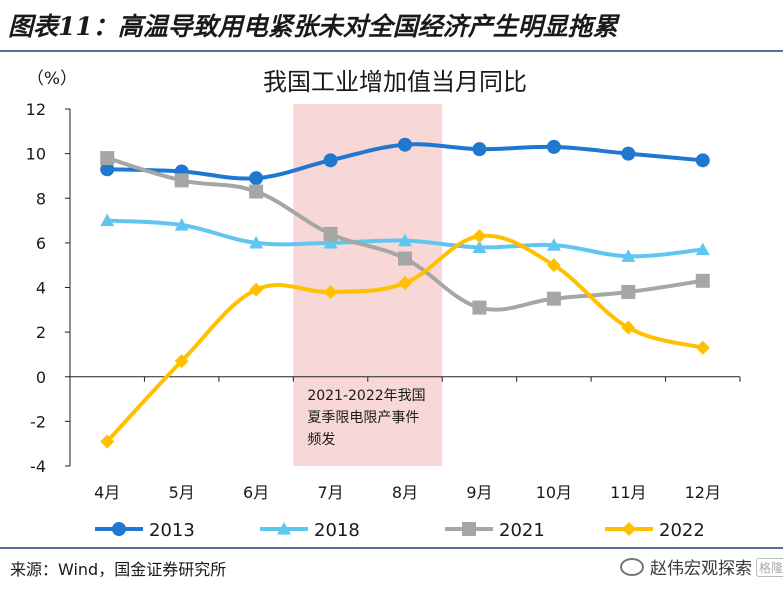  I want to click on legend-item-2013: 2013, so click(145, 530).